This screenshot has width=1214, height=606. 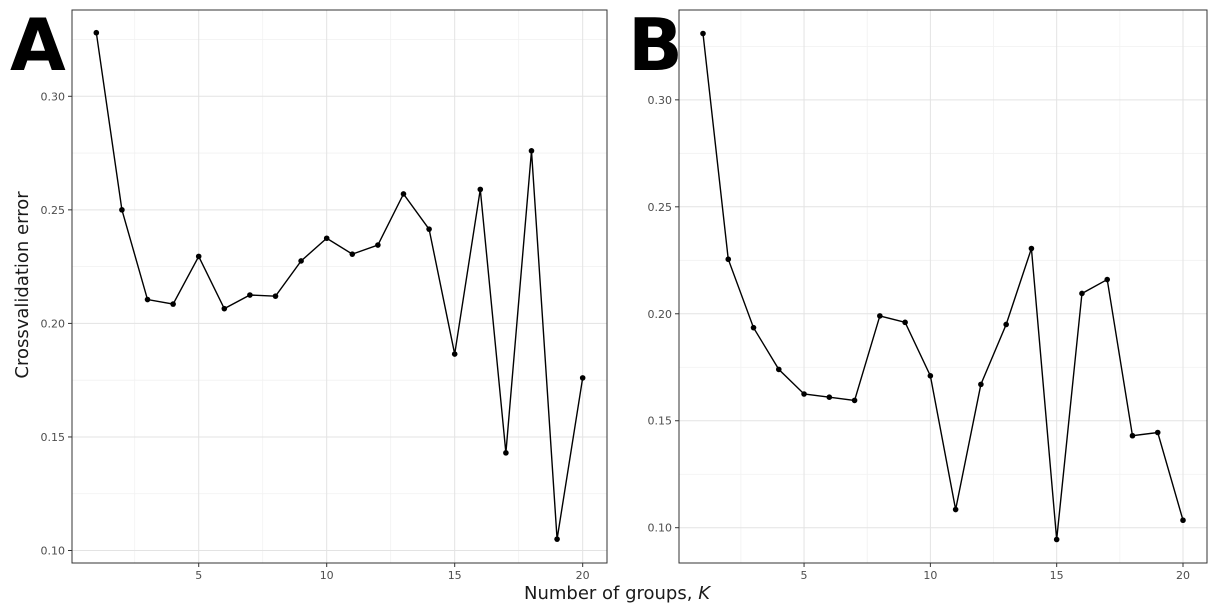 What do you see at coordinates (617, 593) in the screenshot?
I see `x-axis-title: Number of groups, K` at bounding box center [617, 593].